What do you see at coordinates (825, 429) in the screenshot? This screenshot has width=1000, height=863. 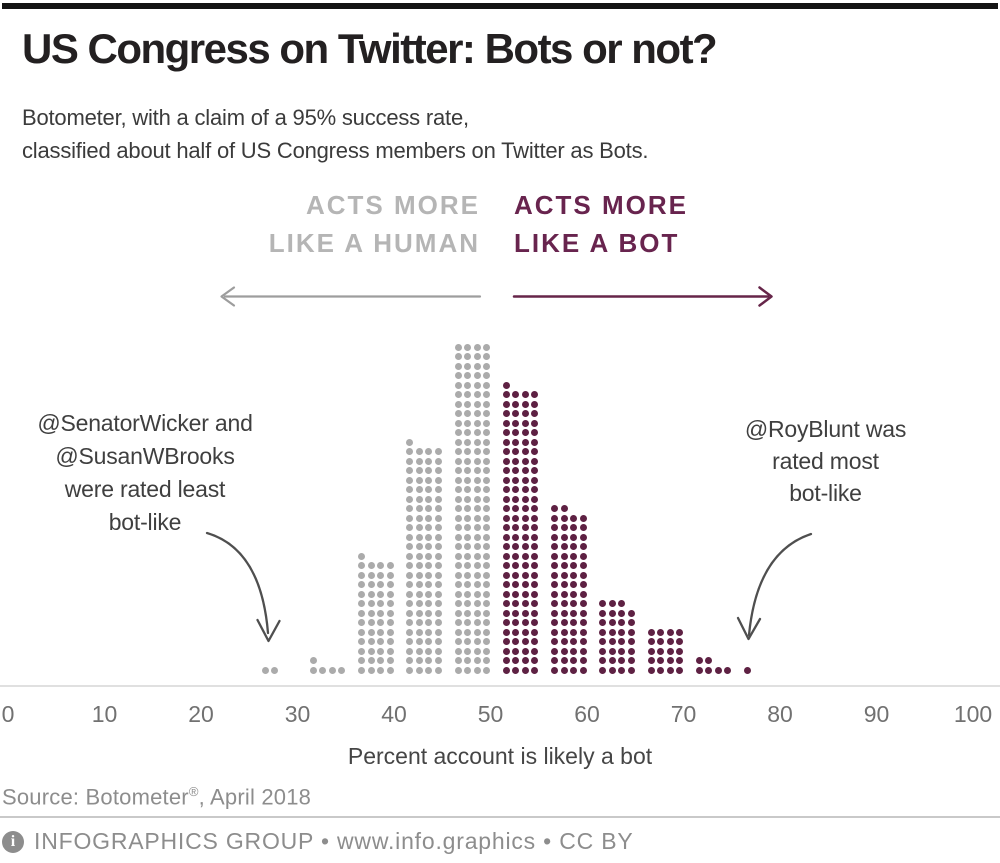 I see `annotation-line: @RoyBlunt was` at bounding box center [825, 429].